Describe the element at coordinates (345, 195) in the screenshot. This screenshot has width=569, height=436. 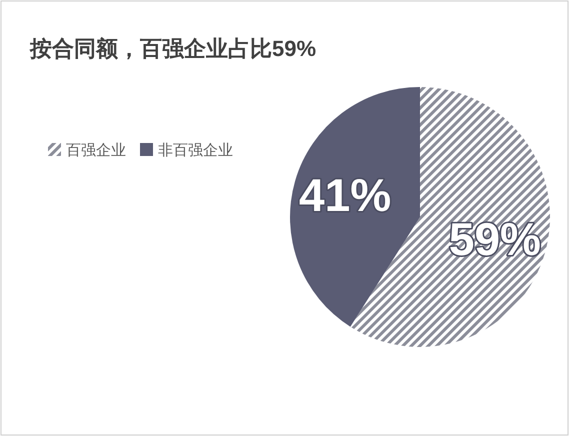
I see `data-label: 41%` at that location.